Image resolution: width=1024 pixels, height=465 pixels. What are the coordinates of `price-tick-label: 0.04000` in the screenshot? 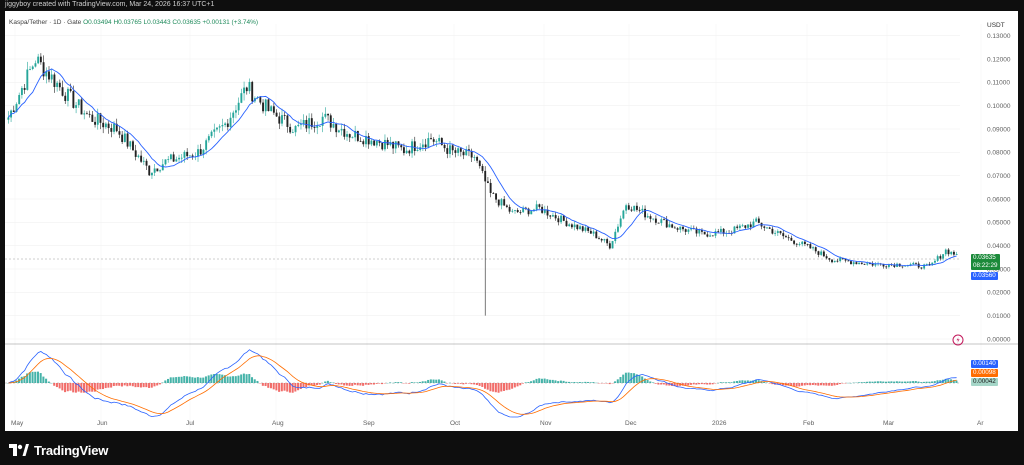 It's located at (999, 246).